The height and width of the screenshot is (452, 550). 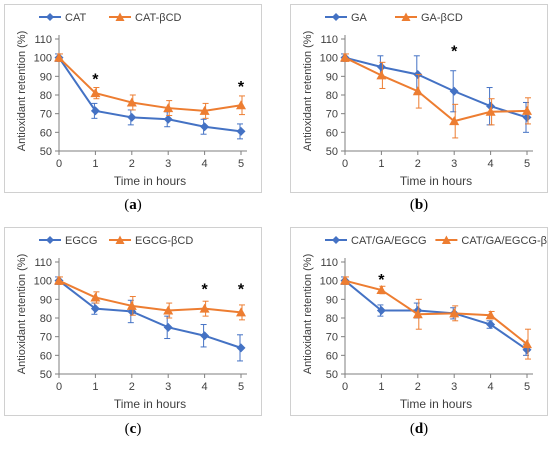 I want to click on caption-d: (d), so click(x=419, y=429).